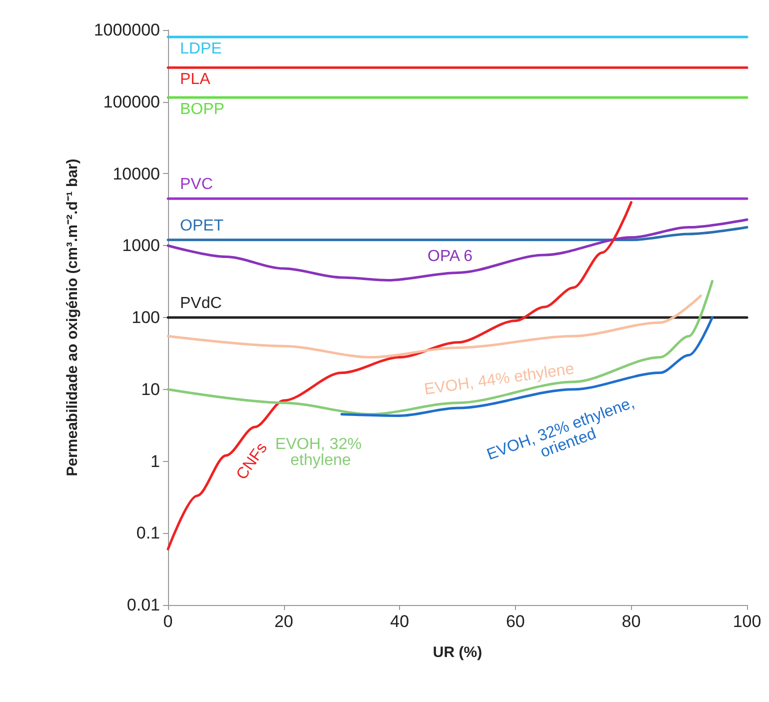  I want to click on y-axis-title: Permeabilidade ao oxigénio (cm³.m⁻².d⁻¹ bar), so click(72, 317).